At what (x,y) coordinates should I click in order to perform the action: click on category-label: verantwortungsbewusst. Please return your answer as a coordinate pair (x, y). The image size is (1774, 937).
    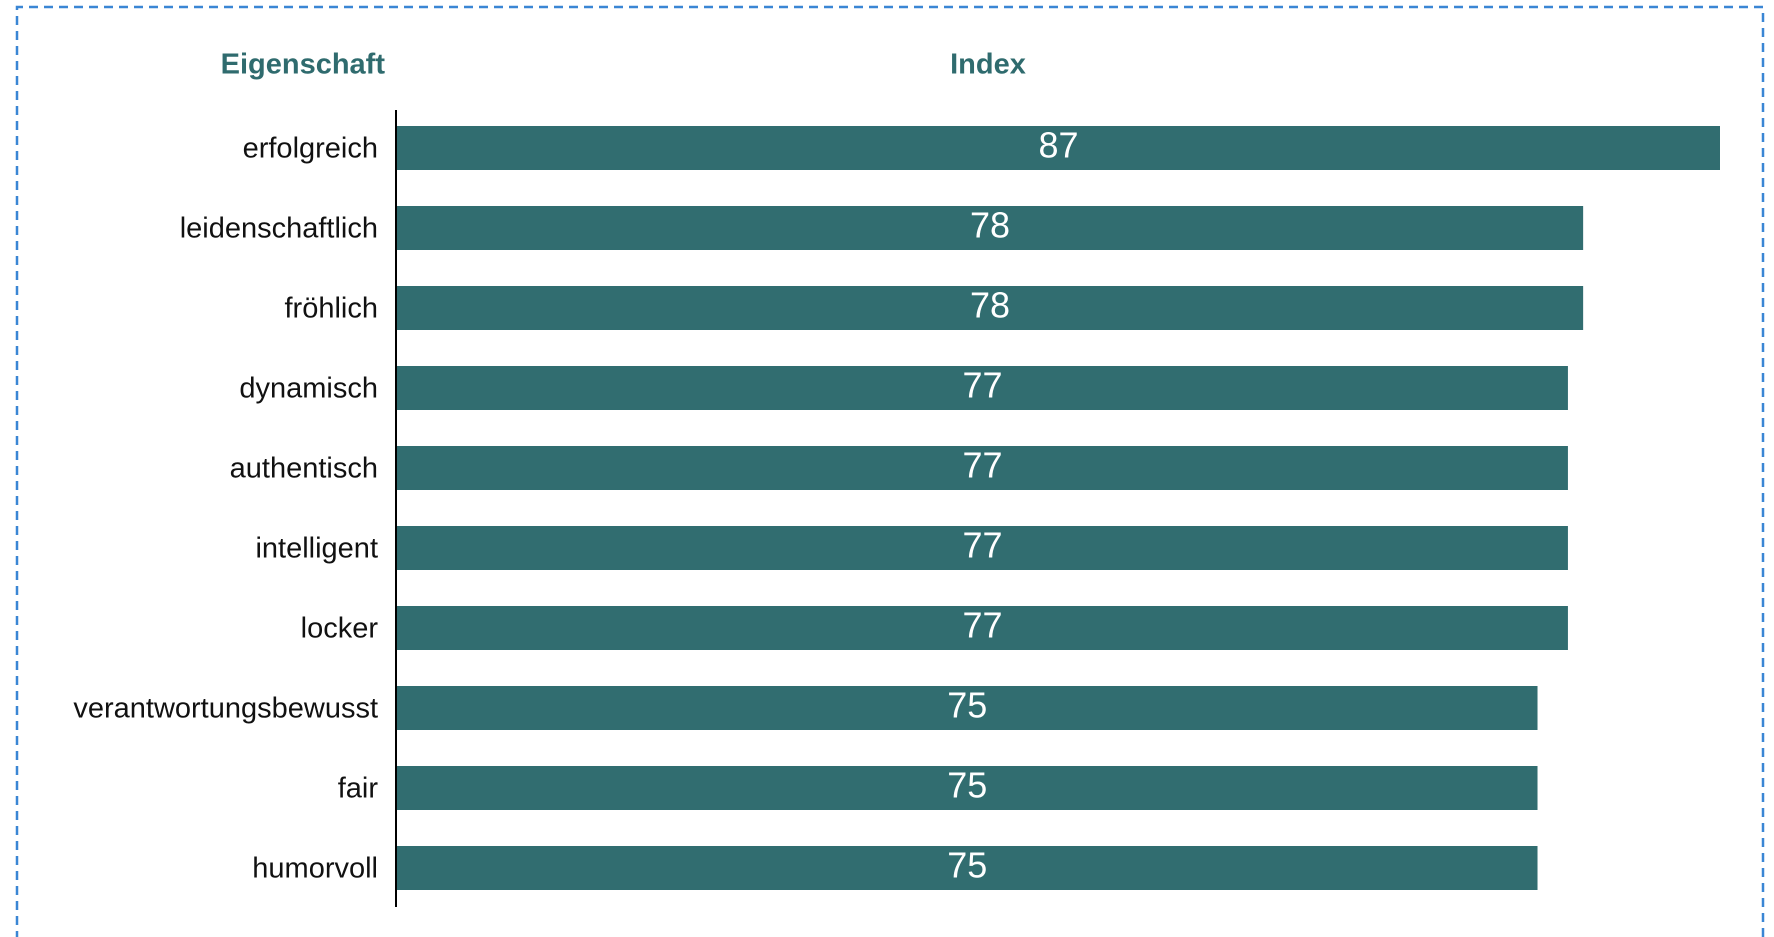
    Looking at the image, I should click on (225, 709).